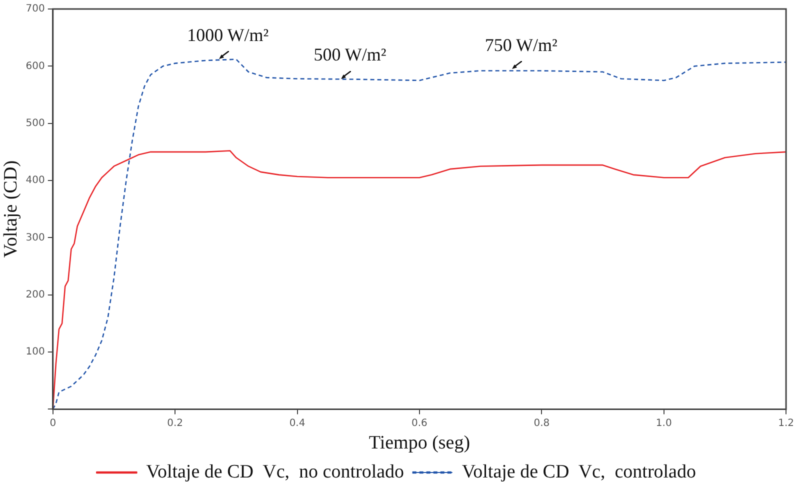 The image size is (797, 492). What do you see at coordinates (579, 471) in the screenshot?
I see `legend-label: Voltaje de CD Vc, controlado` at bounding box center [579, 471].